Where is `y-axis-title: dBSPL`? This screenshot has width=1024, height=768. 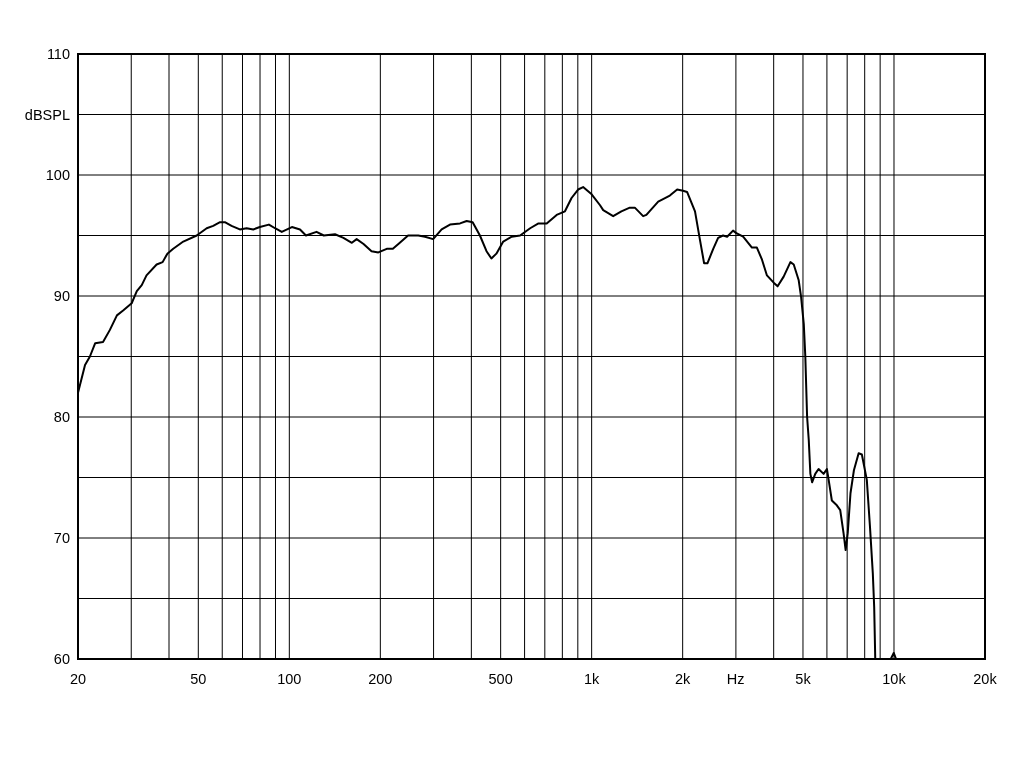 y-axis-title: dBSPL is located at coordinates (47, 114).